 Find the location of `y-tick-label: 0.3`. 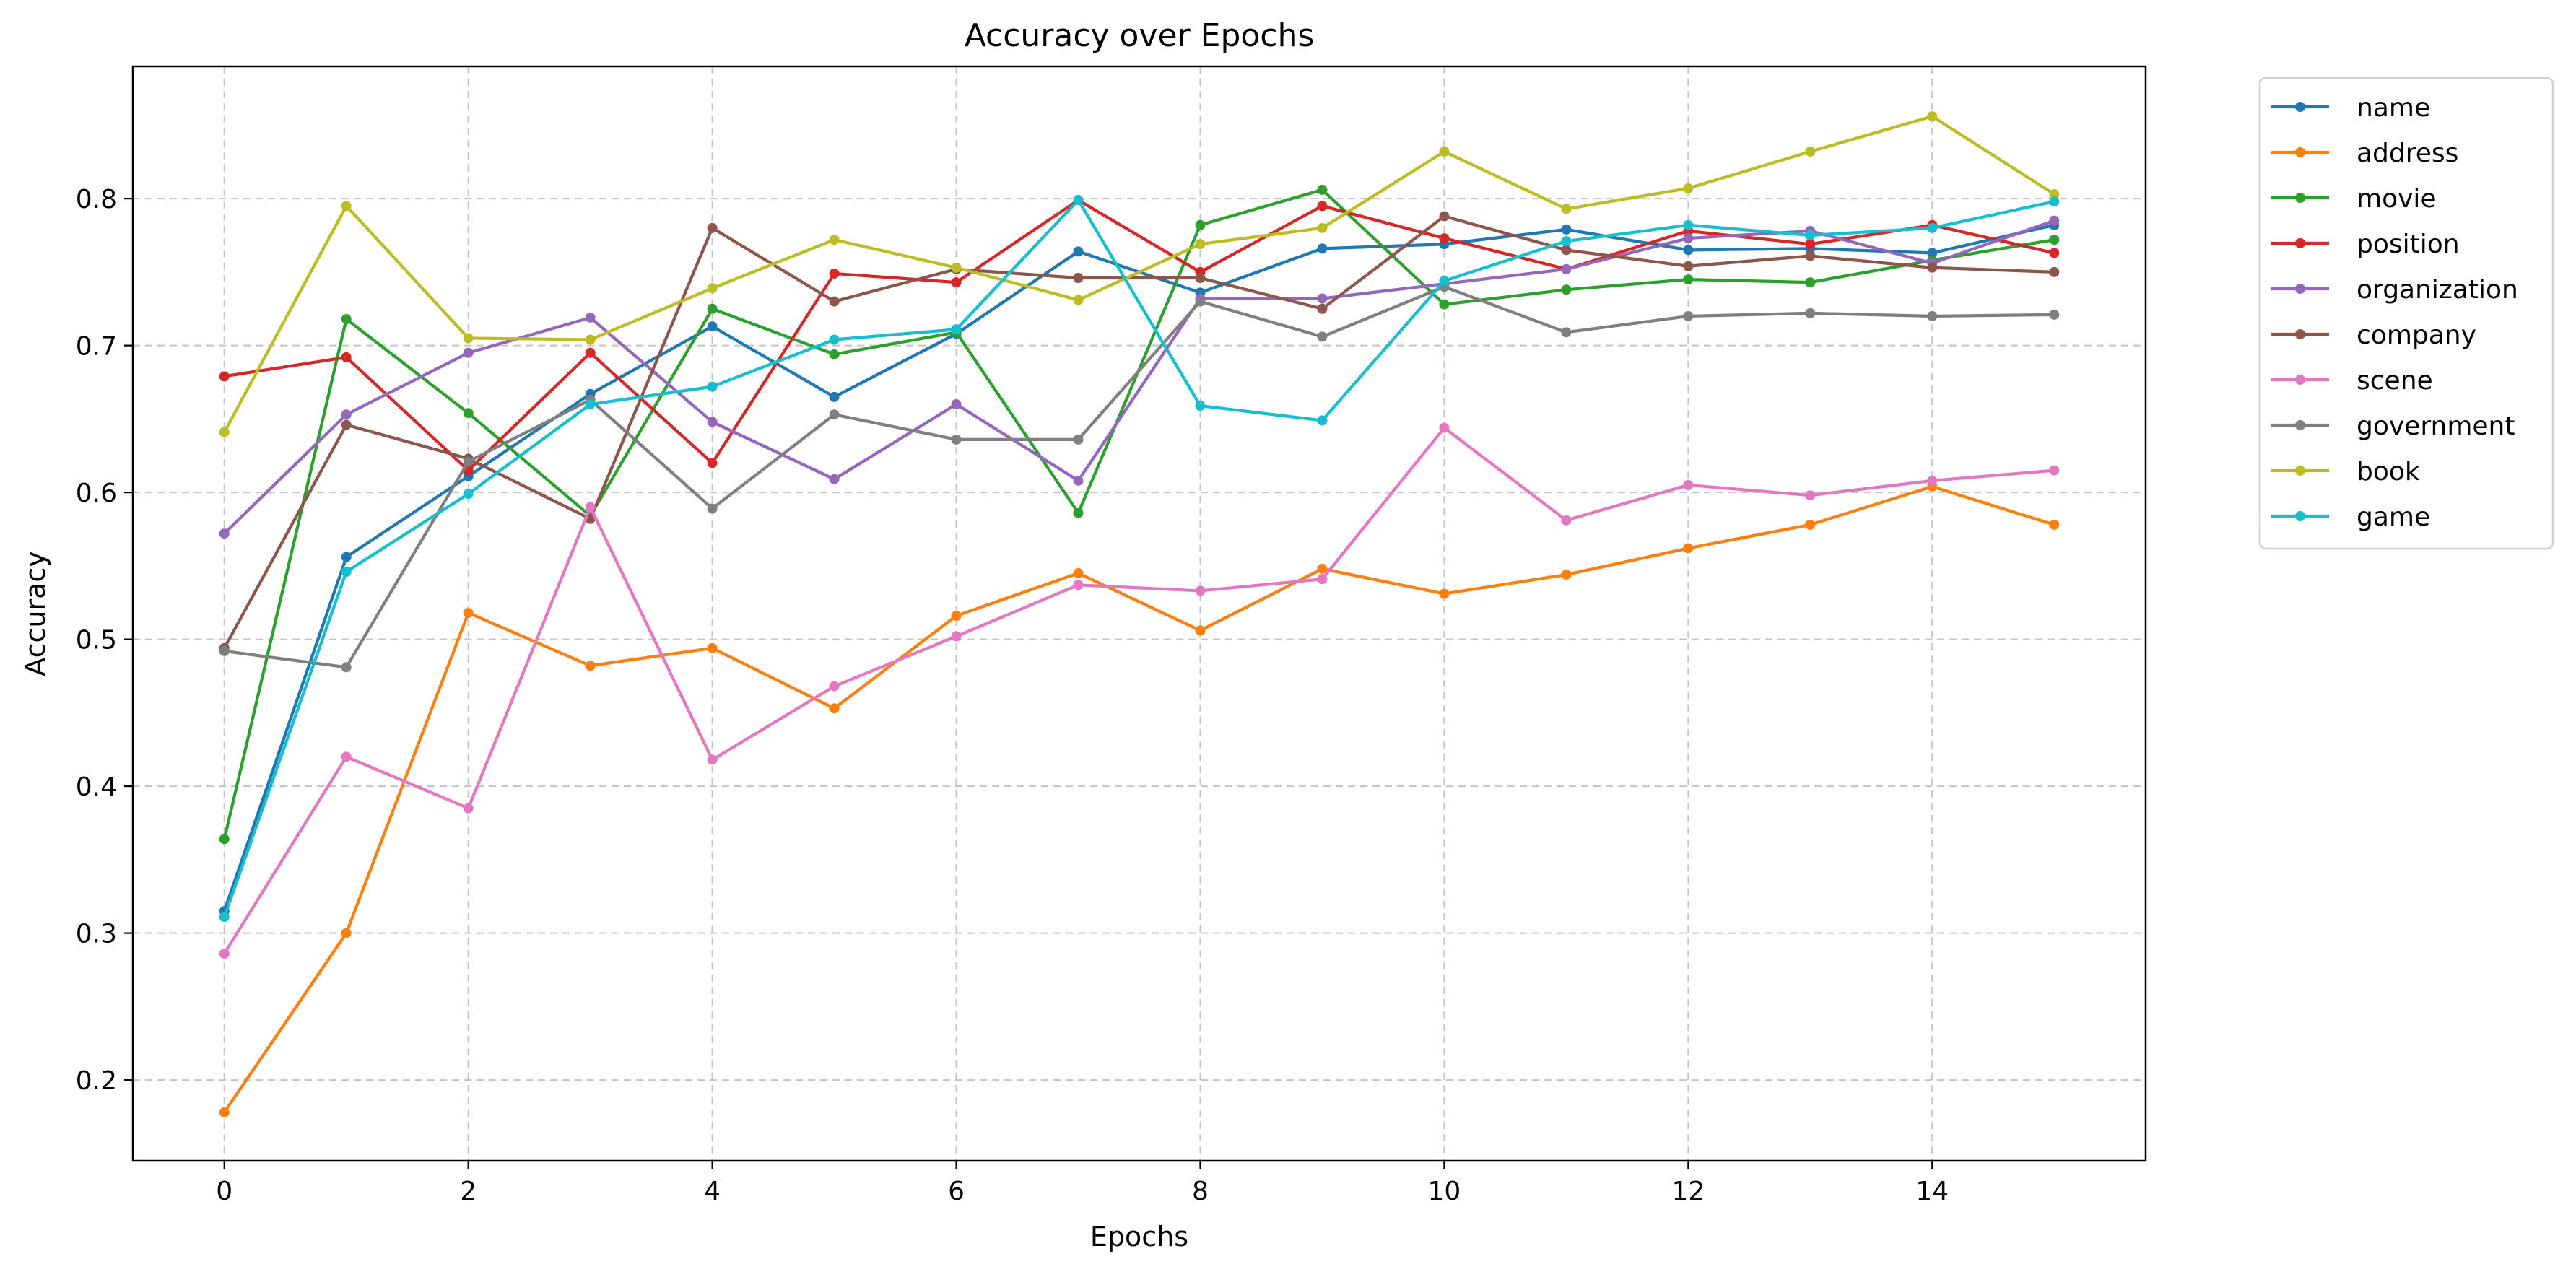

y-tick-label: 0.3 is located at coordinates (97, 934).